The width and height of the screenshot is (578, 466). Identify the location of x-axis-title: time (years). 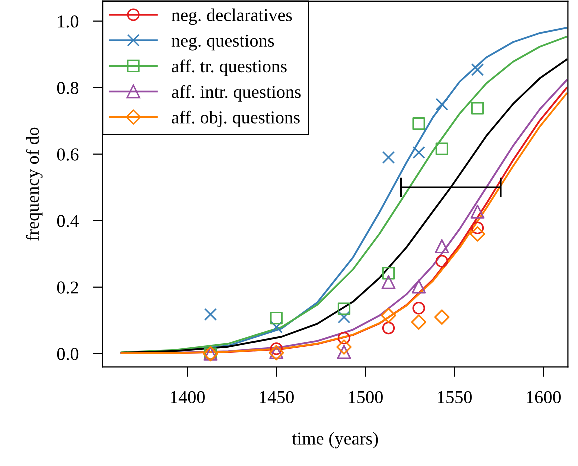
(335, 440).